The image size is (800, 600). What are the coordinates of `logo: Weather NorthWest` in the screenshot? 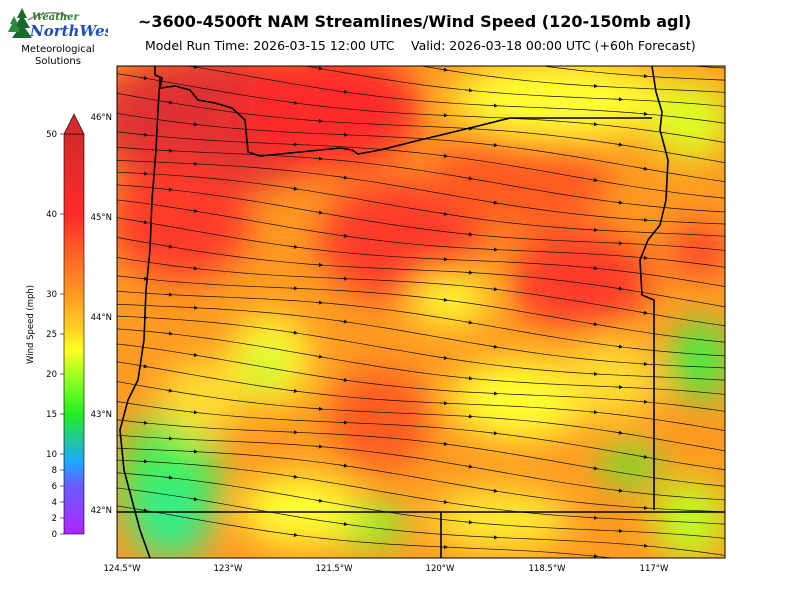 It's located at (64, 38).